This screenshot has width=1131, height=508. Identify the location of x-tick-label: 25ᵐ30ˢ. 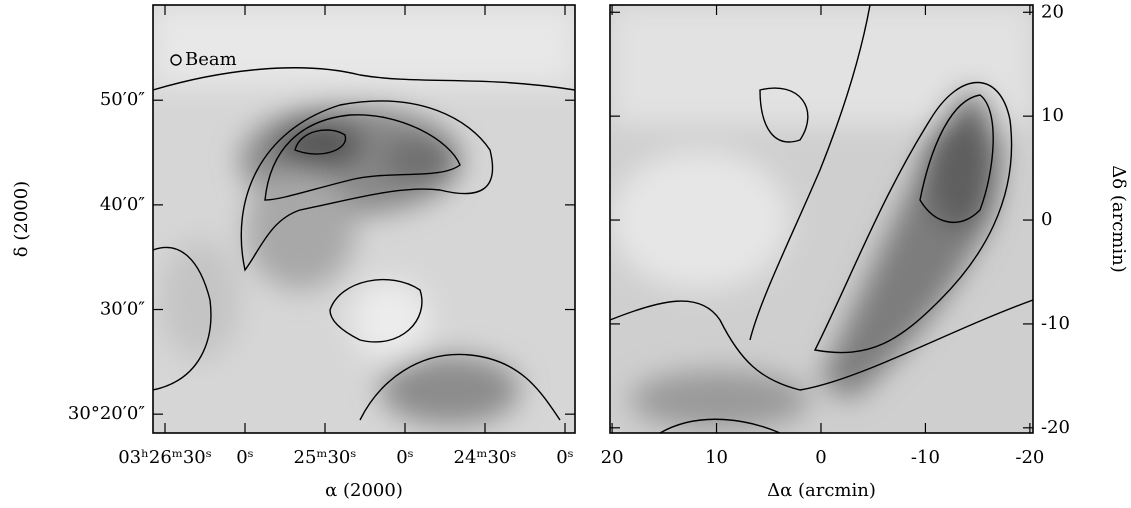
(325, 457).